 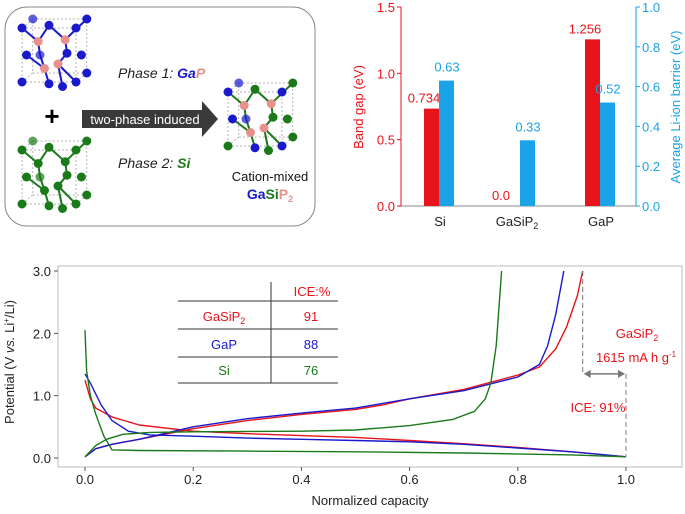 I want to click on curve-gap-discharge, so click(x=355, y=415).